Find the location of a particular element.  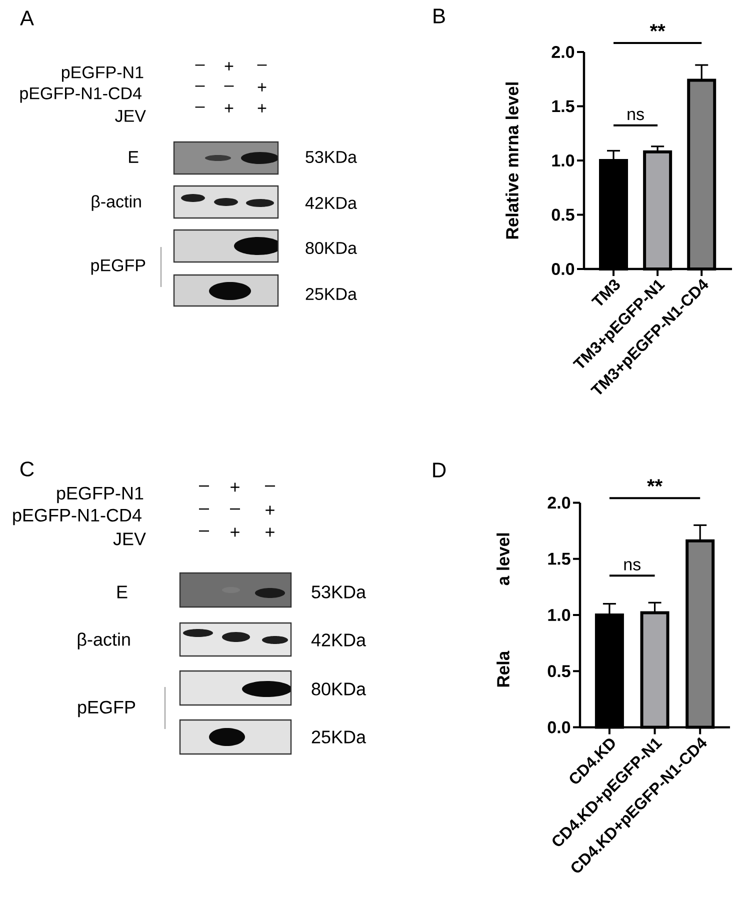

chart-title: D is located at coordinates (439, 470).